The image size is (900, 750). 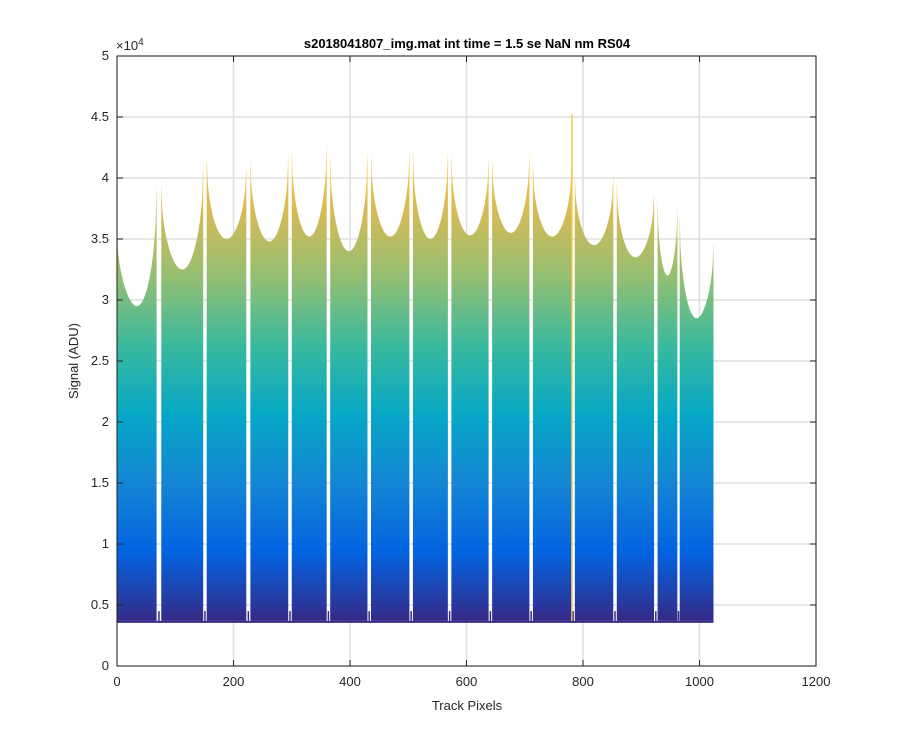 I want to click on x-tick-label: 1000, so click(x=699, y=681).